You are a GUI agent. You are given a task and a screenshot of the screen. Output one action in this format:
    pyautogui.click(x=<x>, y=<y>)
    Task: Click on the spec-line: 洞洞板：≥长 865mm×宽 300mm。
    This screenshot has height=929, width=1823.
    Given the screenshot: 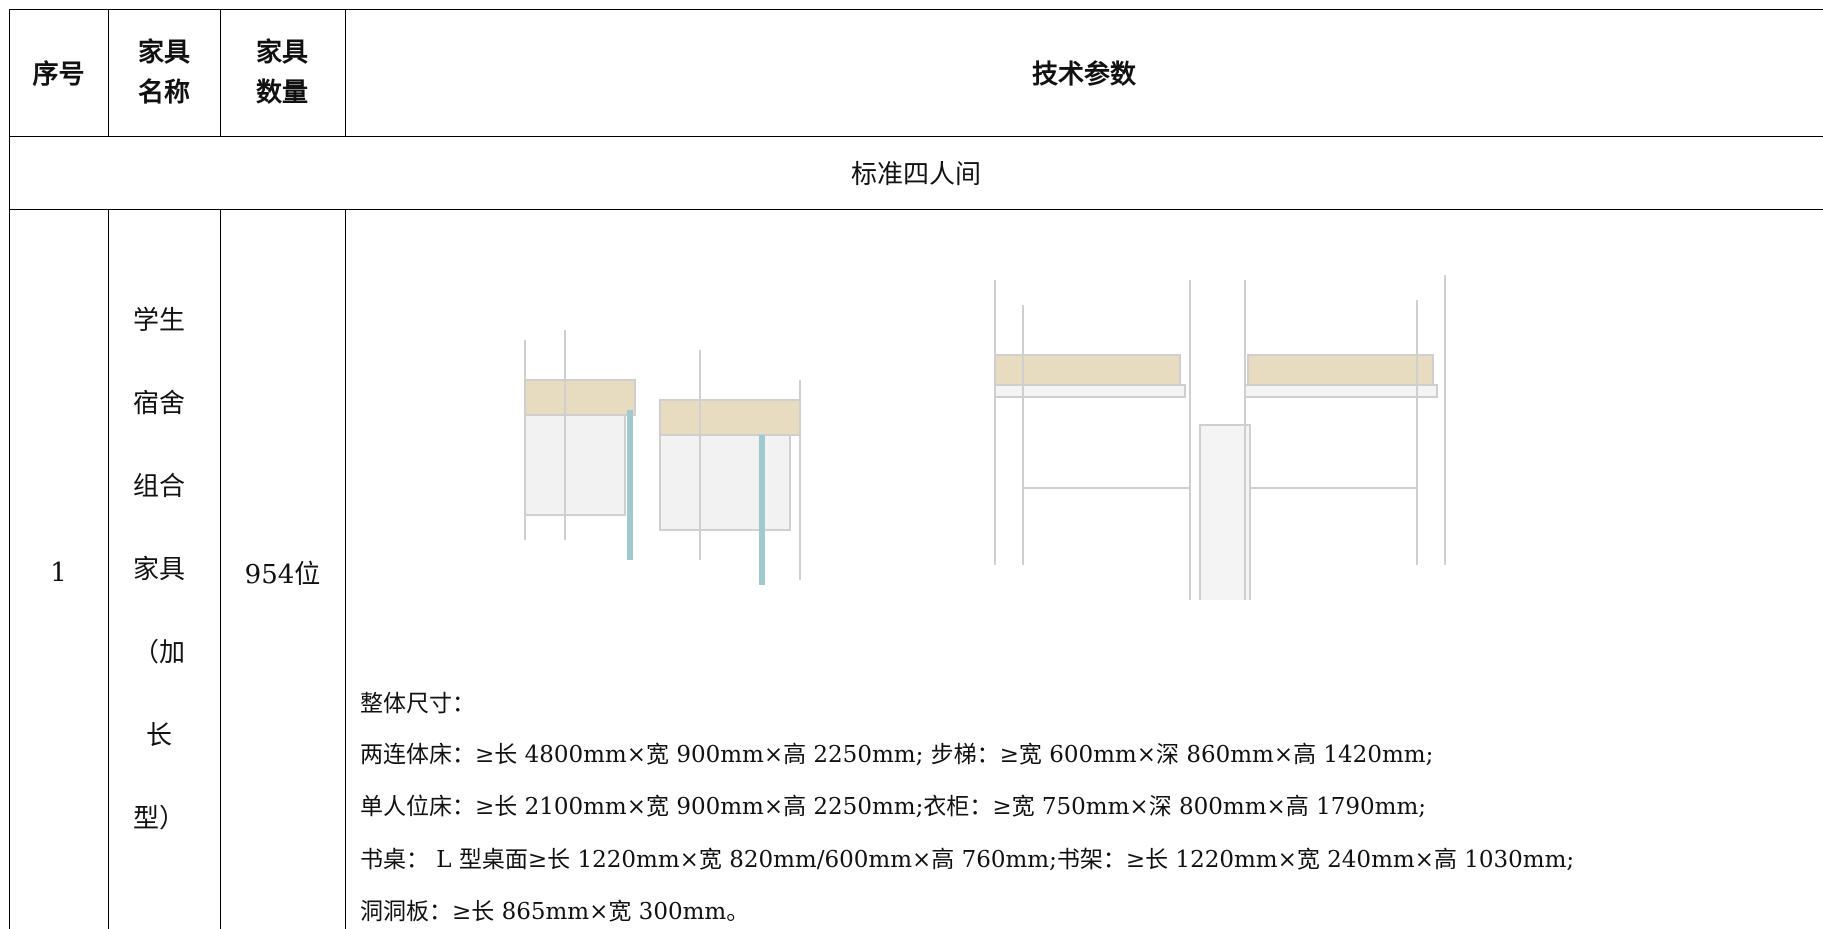 What is the action you would take?
    pyautogui.click(x=555, y=912)
    